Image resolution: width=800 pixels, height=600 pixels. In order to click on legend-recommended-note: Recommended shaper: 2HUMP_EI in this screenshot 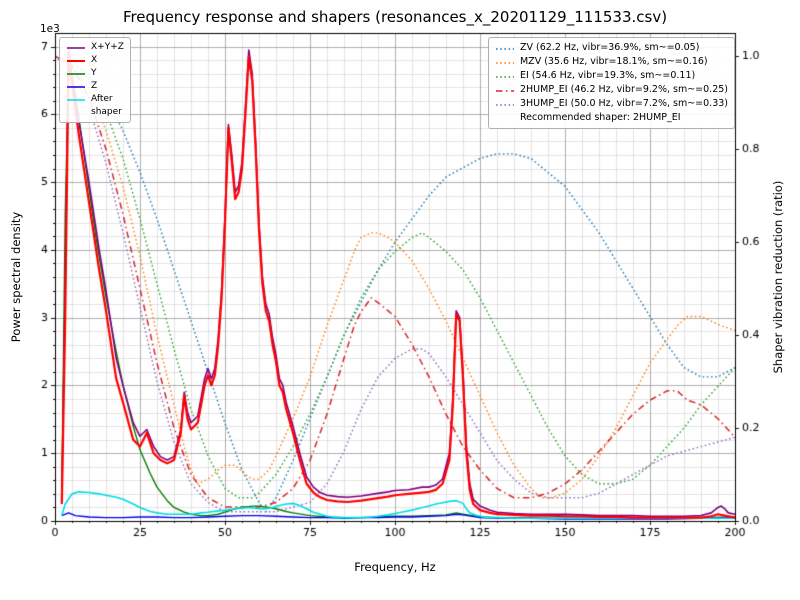, I will do `click(611, 118)`.